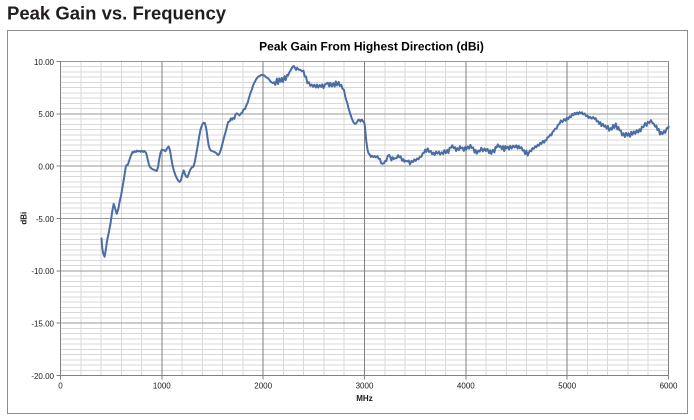 The image size is (694, 420). Describe the element at coordinates (23, 218) in the screenshot. I see `svg-text: dBi` at that location.